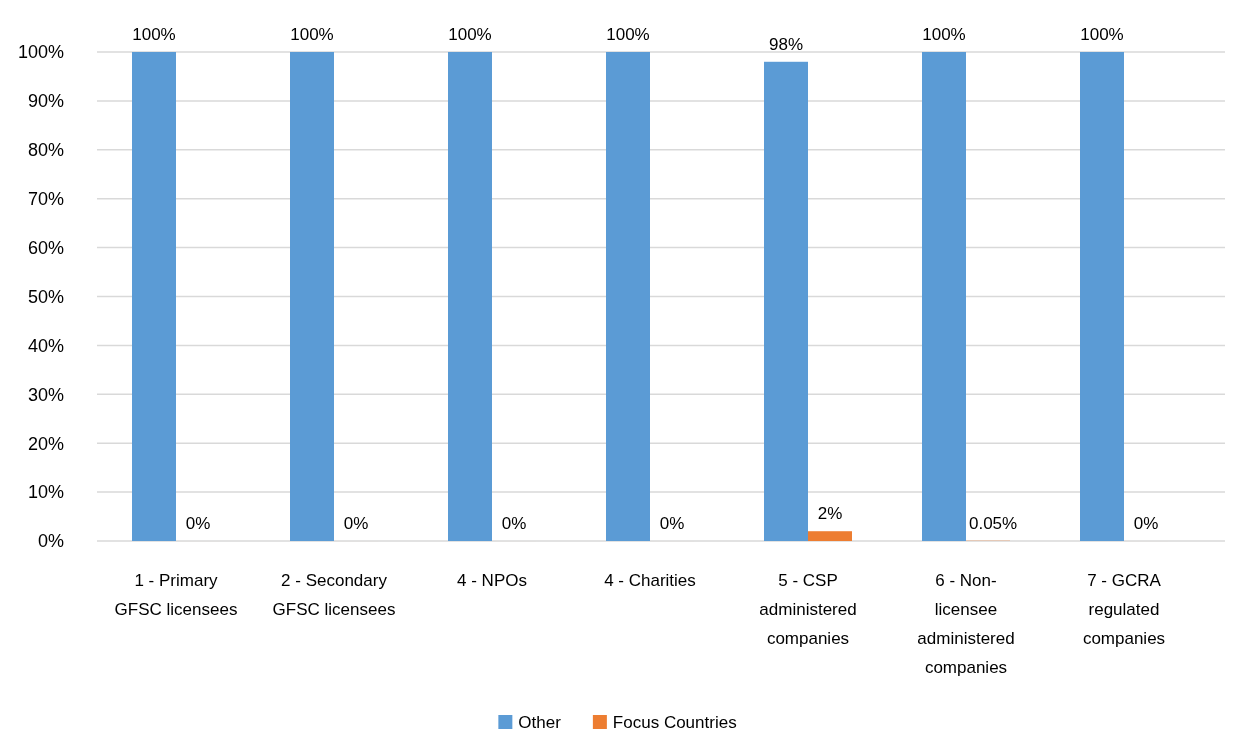 This screenshot has width=1235, height=737. What do you see at coordinates (674, 722) in the screenshot?
I see `legend-label: Focus Countries` at bounding box center [674, 722].